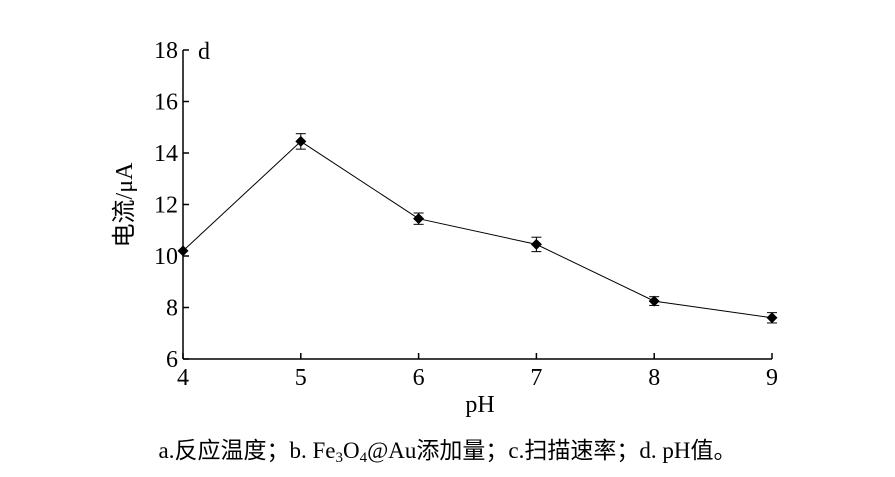  I want to click on caption-text-1: a.反应温度；b. Fe, so click(247, 450).